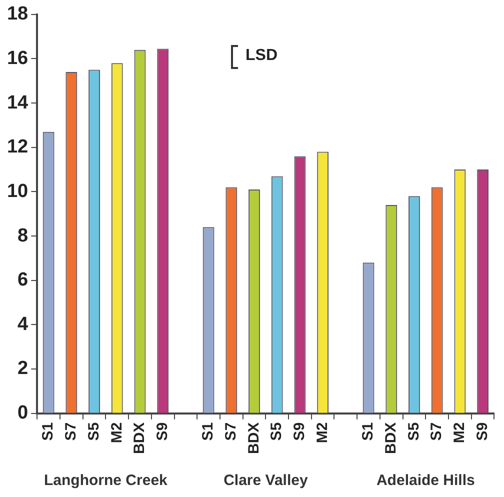  I want to click on text: Adelaide Hills, so click(425, 481).